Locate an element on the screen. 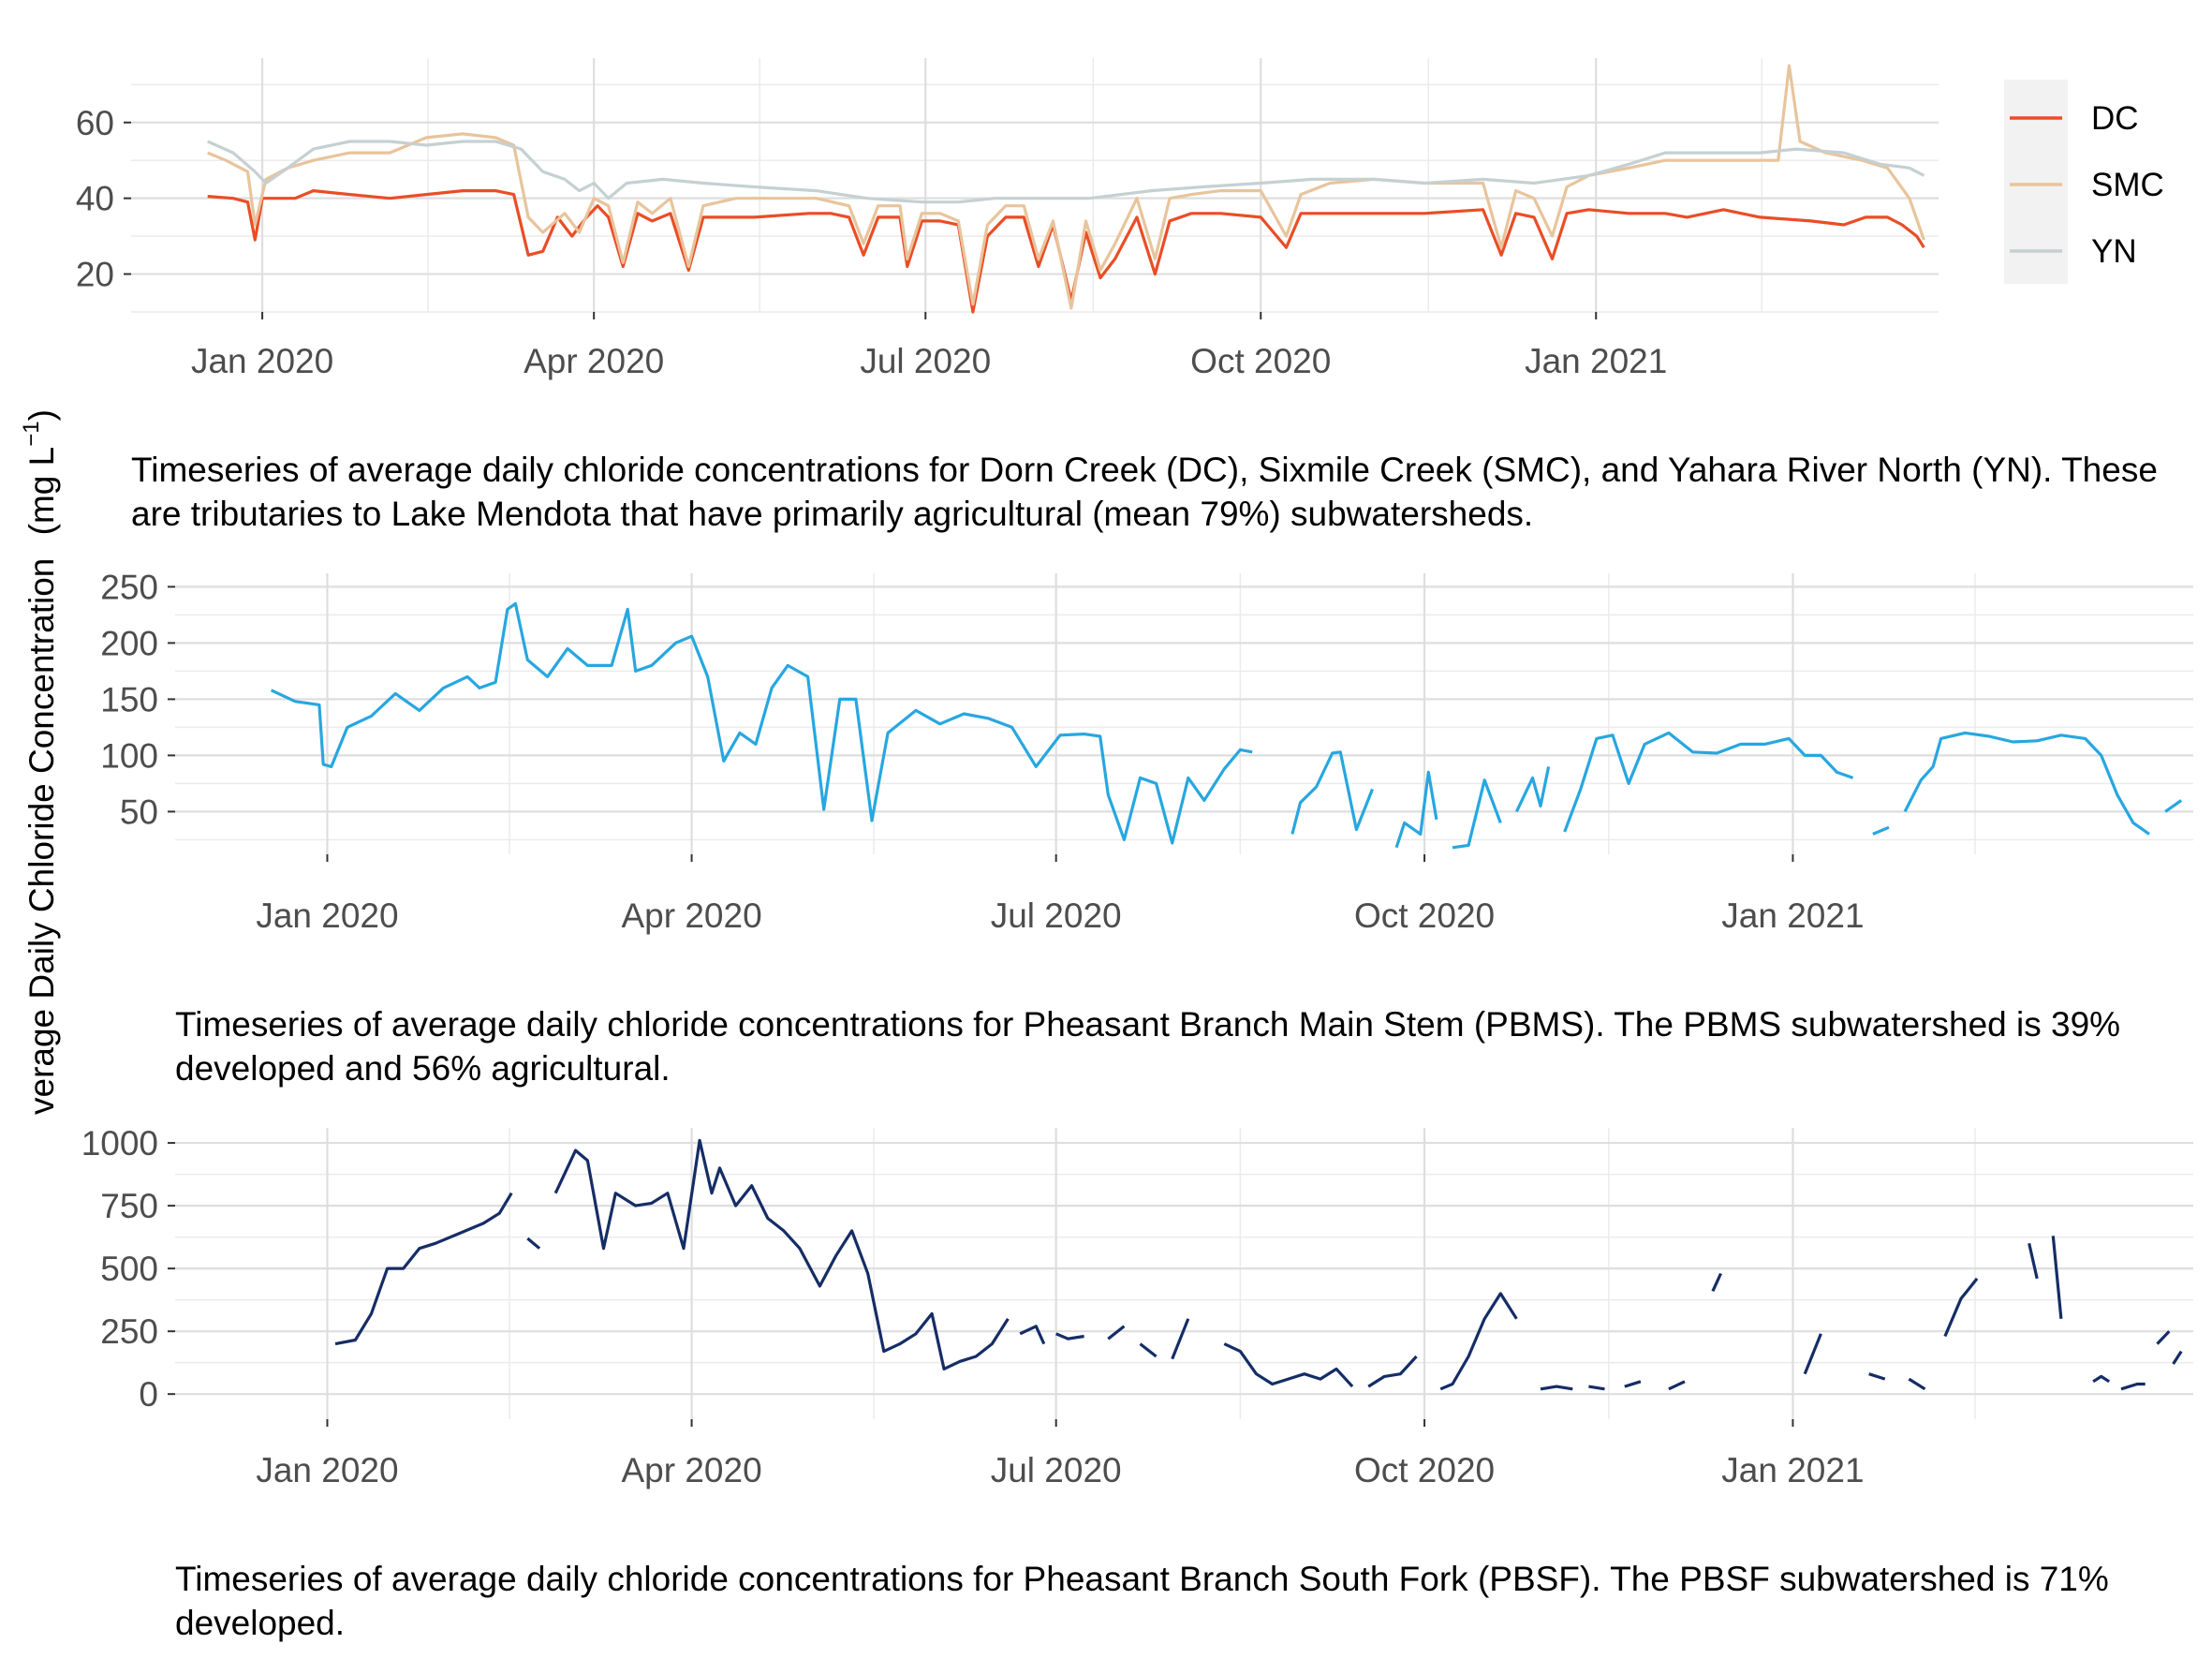 This screenshot has height=1659, width=2212. series-line-smc is located at coordinates (1066, 187).